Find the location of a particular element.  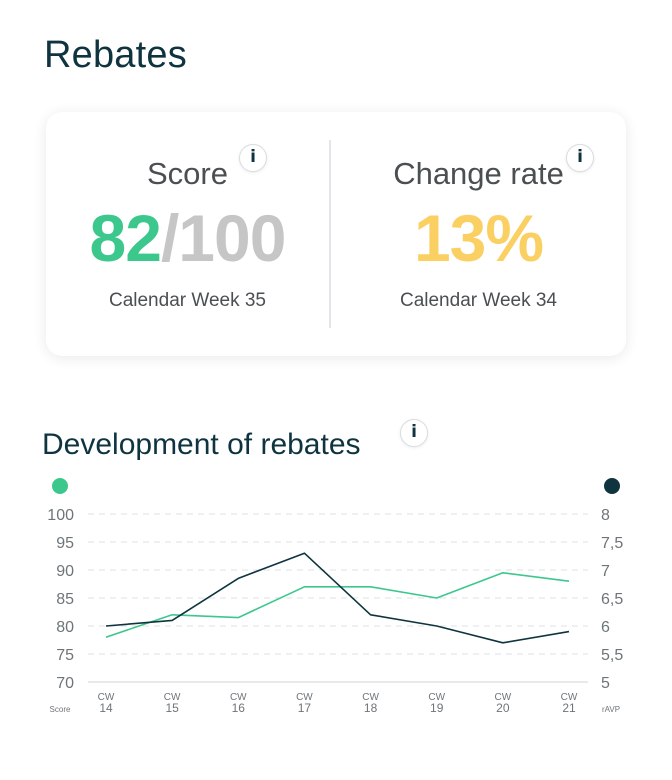

change-rate-value: 13% is located at coordinates (478, 238).